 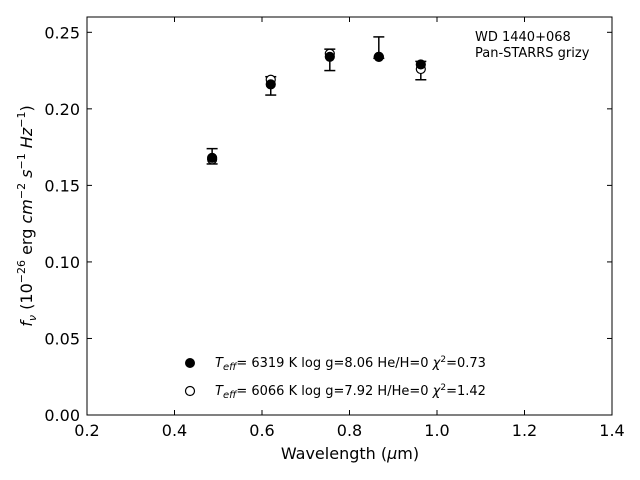 I want to click on legend-params-2: log g=7.92 H/He=0, so click(x=364, y=391).